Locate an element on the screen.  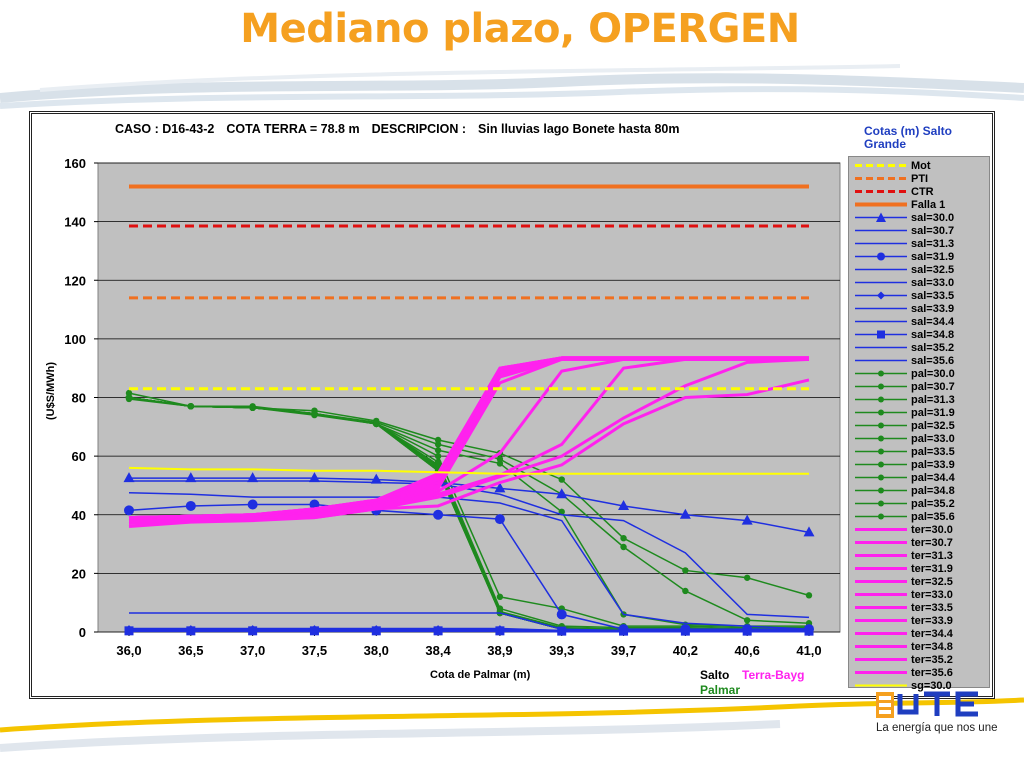
series-line-sg=30.0 is located at coordinates (468, 470).